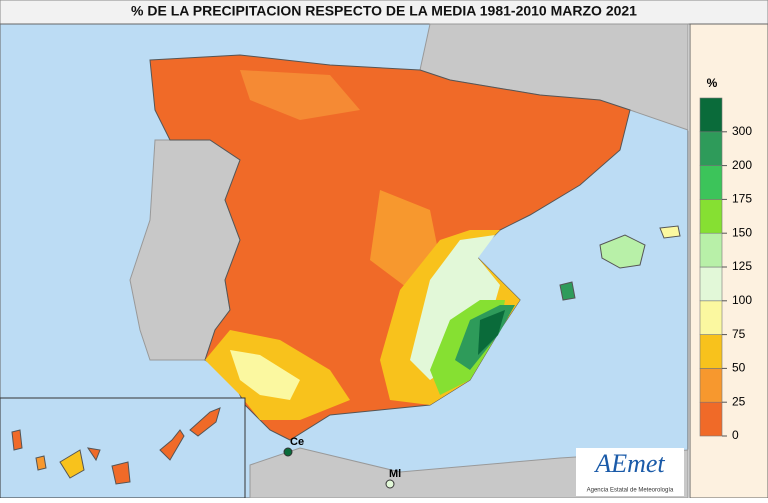 The height and width of the screenshot is (503, 768). I want to click on menorca, so click(670, 232).